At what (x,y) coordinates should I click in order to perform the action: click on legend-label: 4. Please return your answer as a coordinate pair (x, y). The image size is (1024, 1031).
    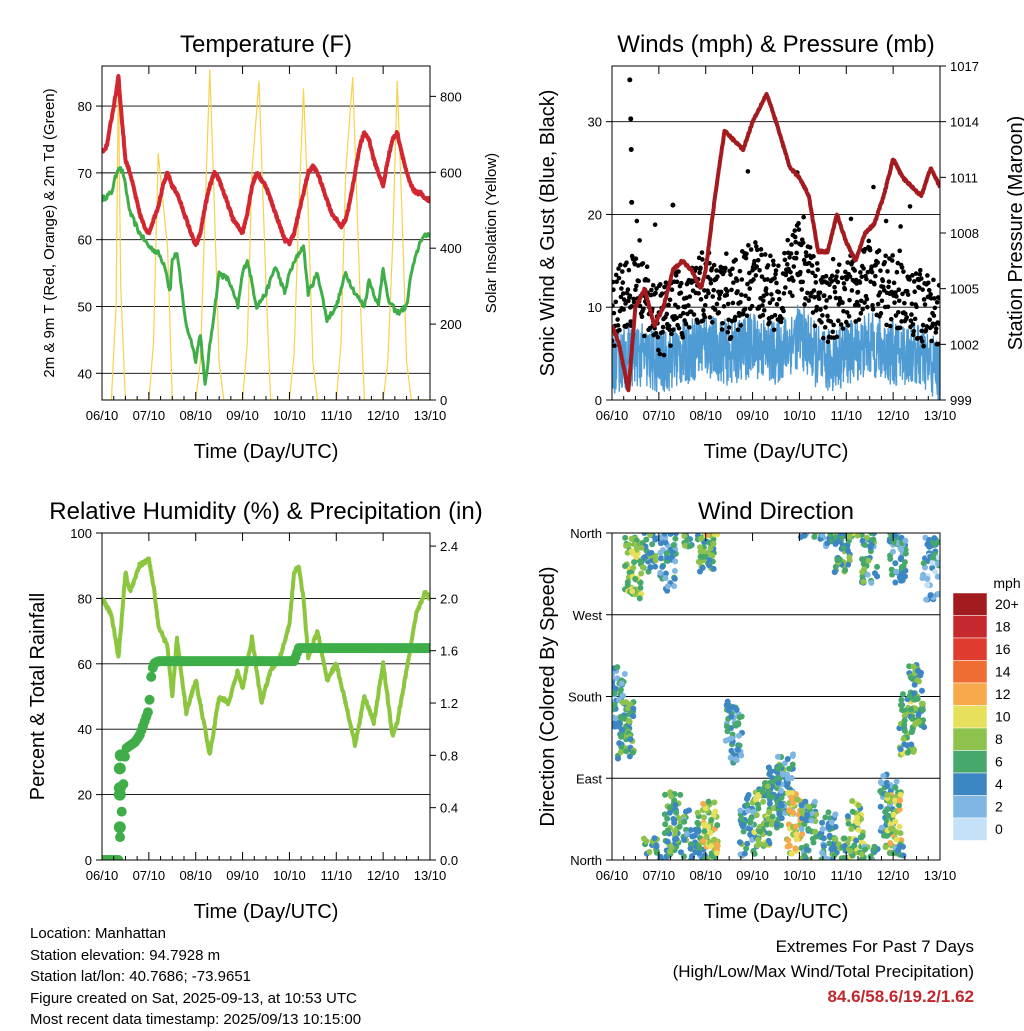
    Looking at the image, I should click on (999, 784).